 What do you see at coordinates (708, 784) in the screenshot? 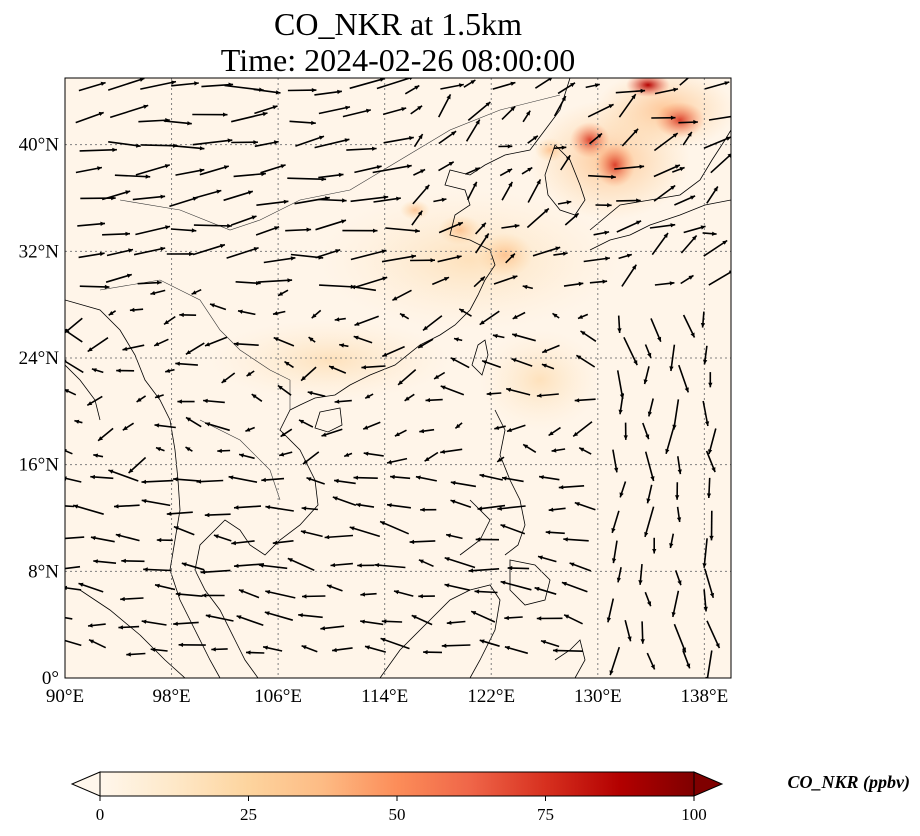
I see `colorbar-extend-high` at bounding box center [708, 784].